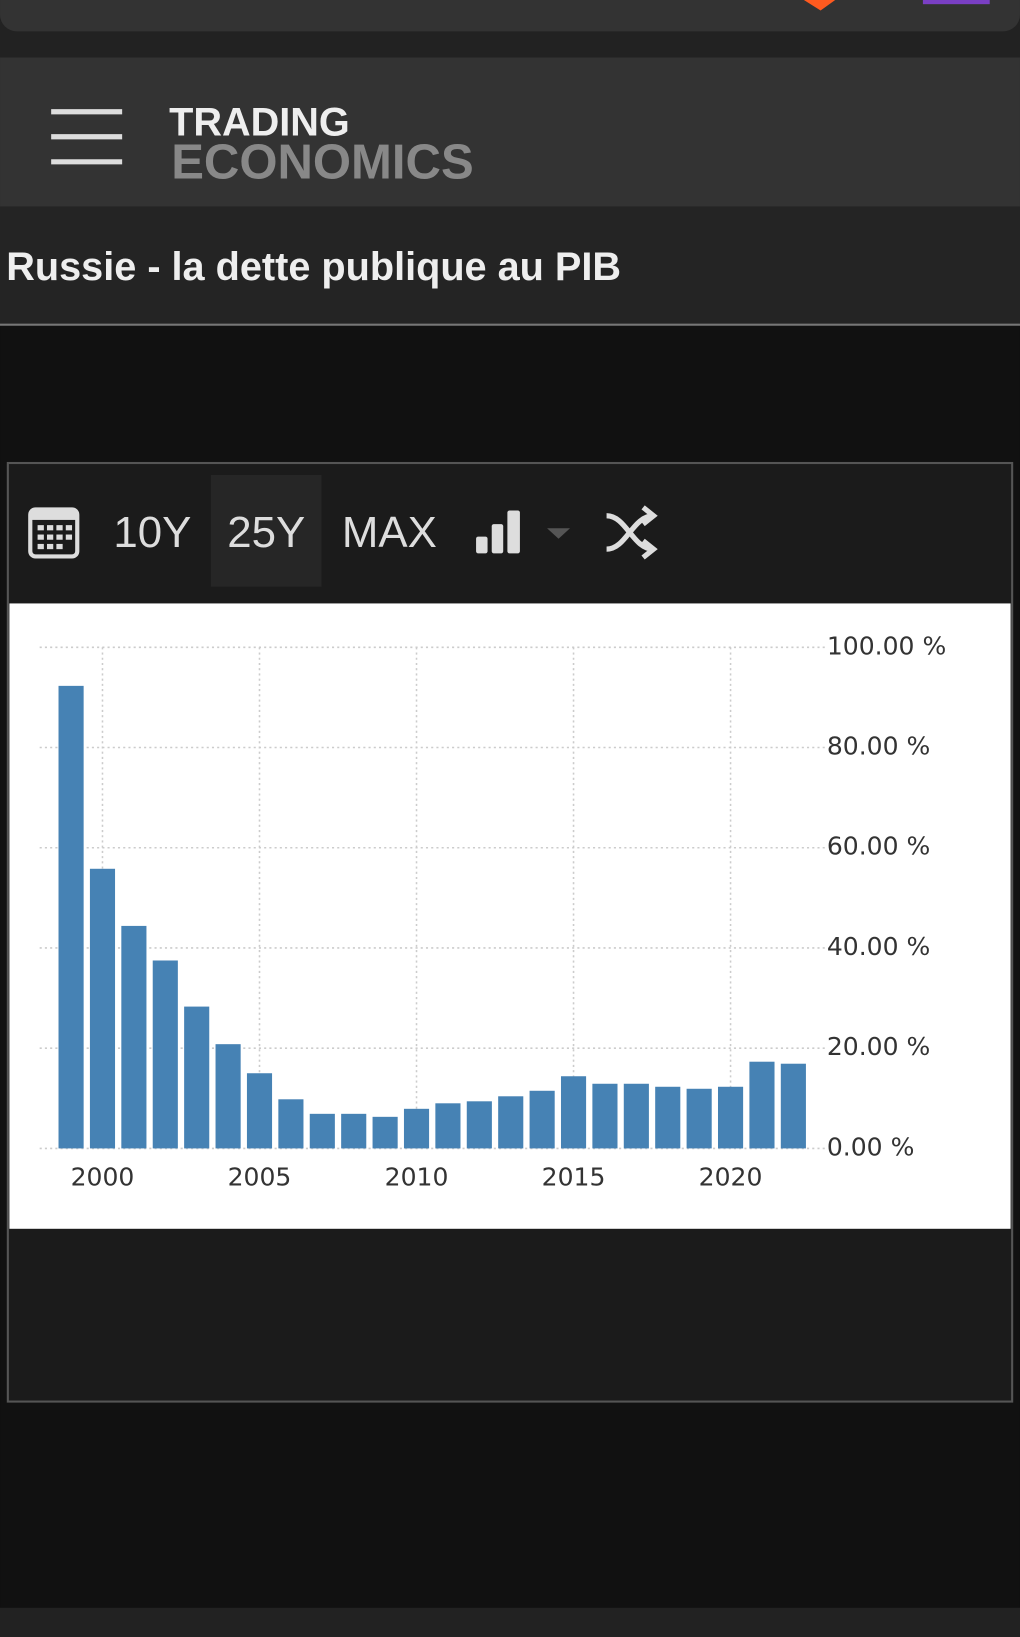 The image size is (1020, 1637). Describe the element at coordinates (389, 532) in the screenshot. I see `range-button: MAX` at that location.